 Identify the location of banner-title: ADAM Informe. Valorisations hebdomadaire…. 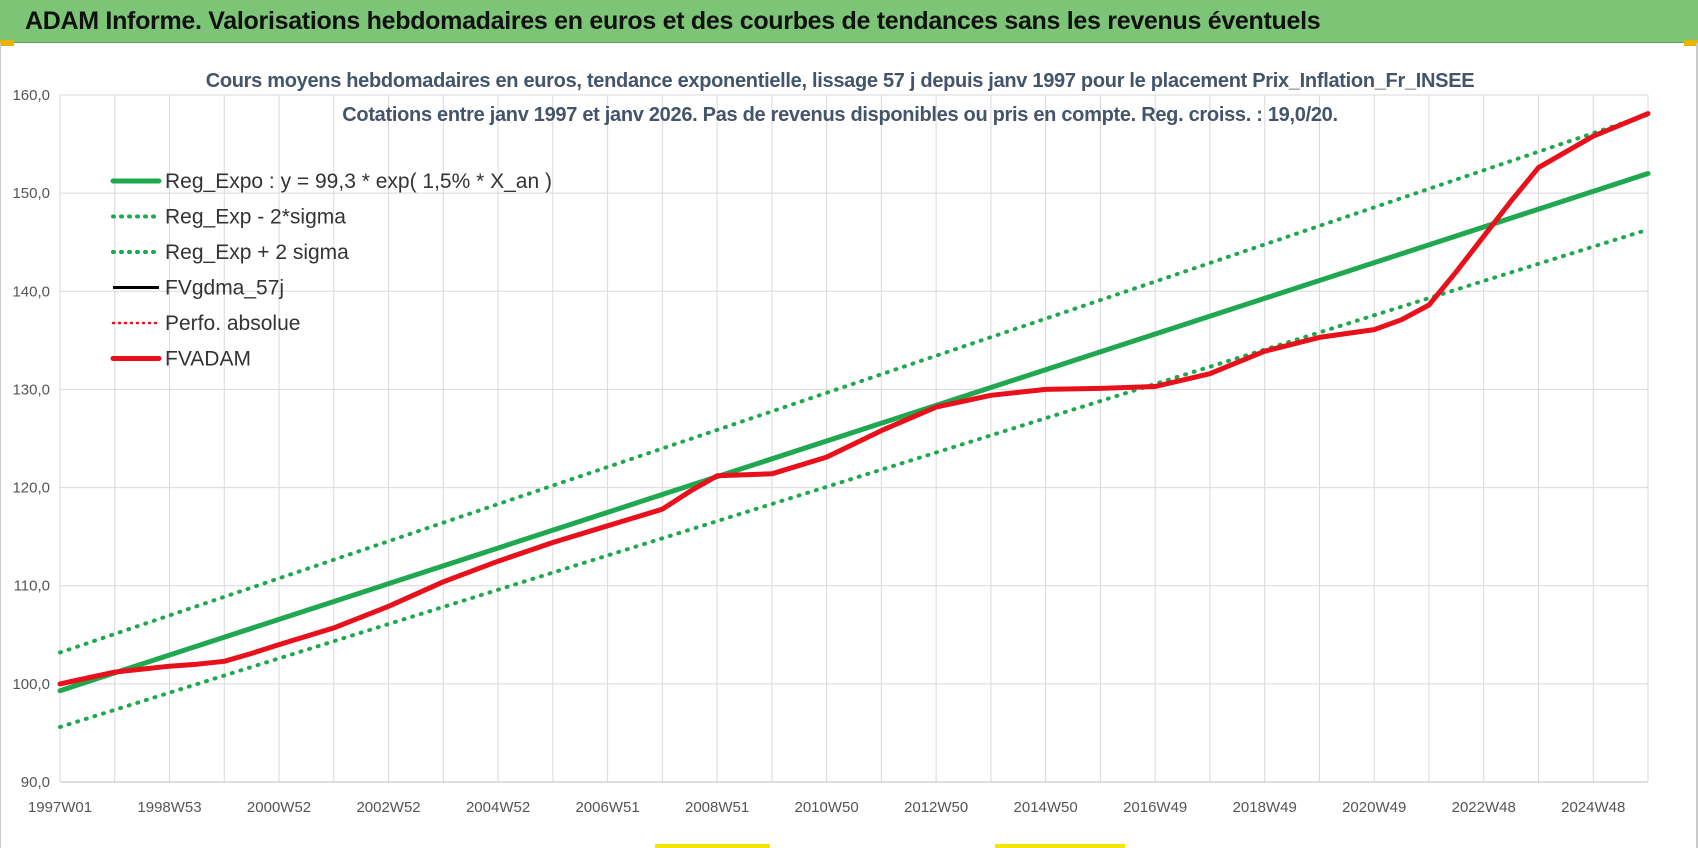
(673, 21).